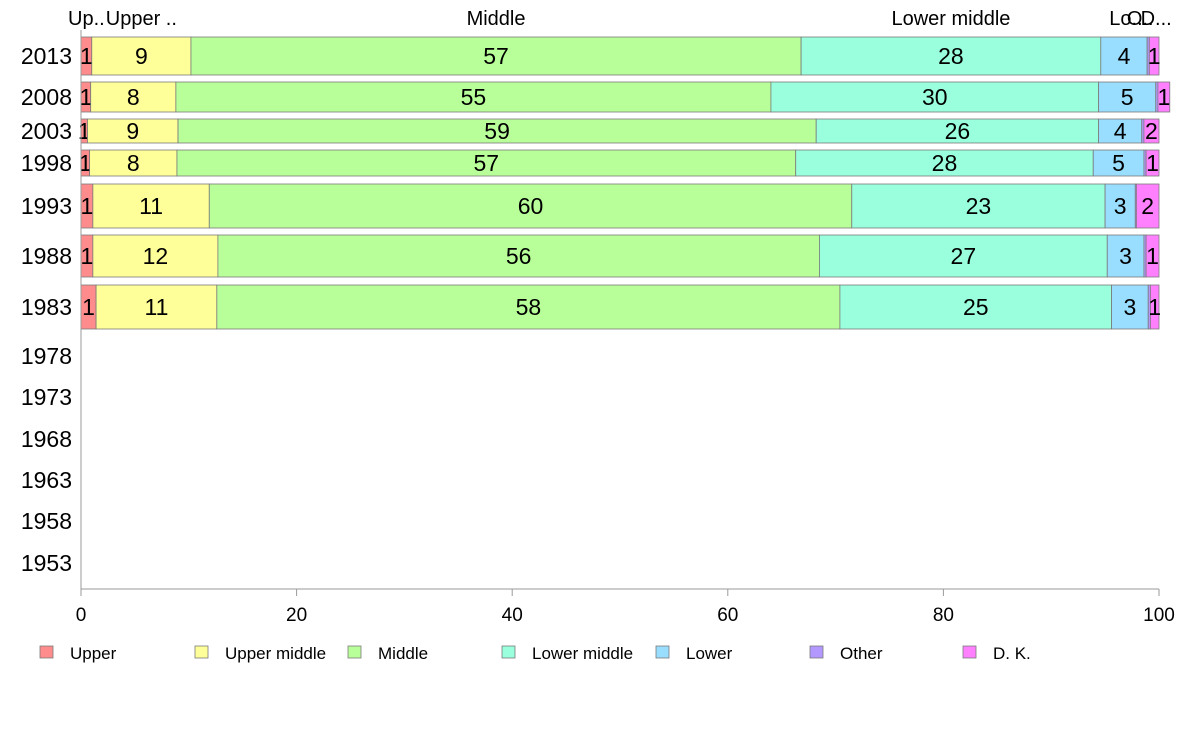 This screenshot has height=736, width=1188. What do you see at coordinates (403, 653) in the screenshot?
I see `legend-label: Middle` at bounding box center [403, 653].